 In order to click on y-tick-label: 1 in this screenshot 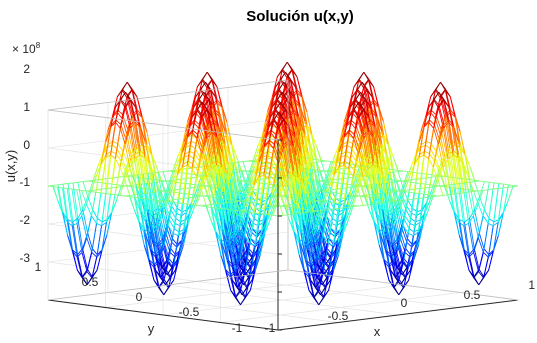, I will do `click(38, 267)`.